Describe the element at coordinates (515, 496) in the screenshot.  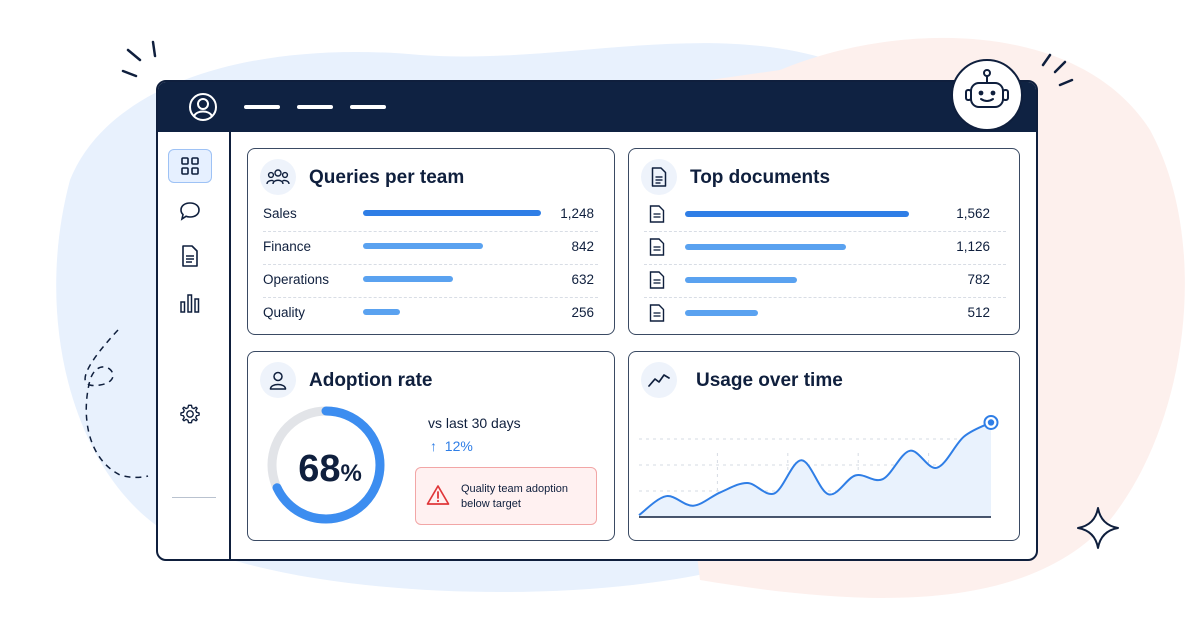
I see `alert-message: Quality team adoption below target` at that location.